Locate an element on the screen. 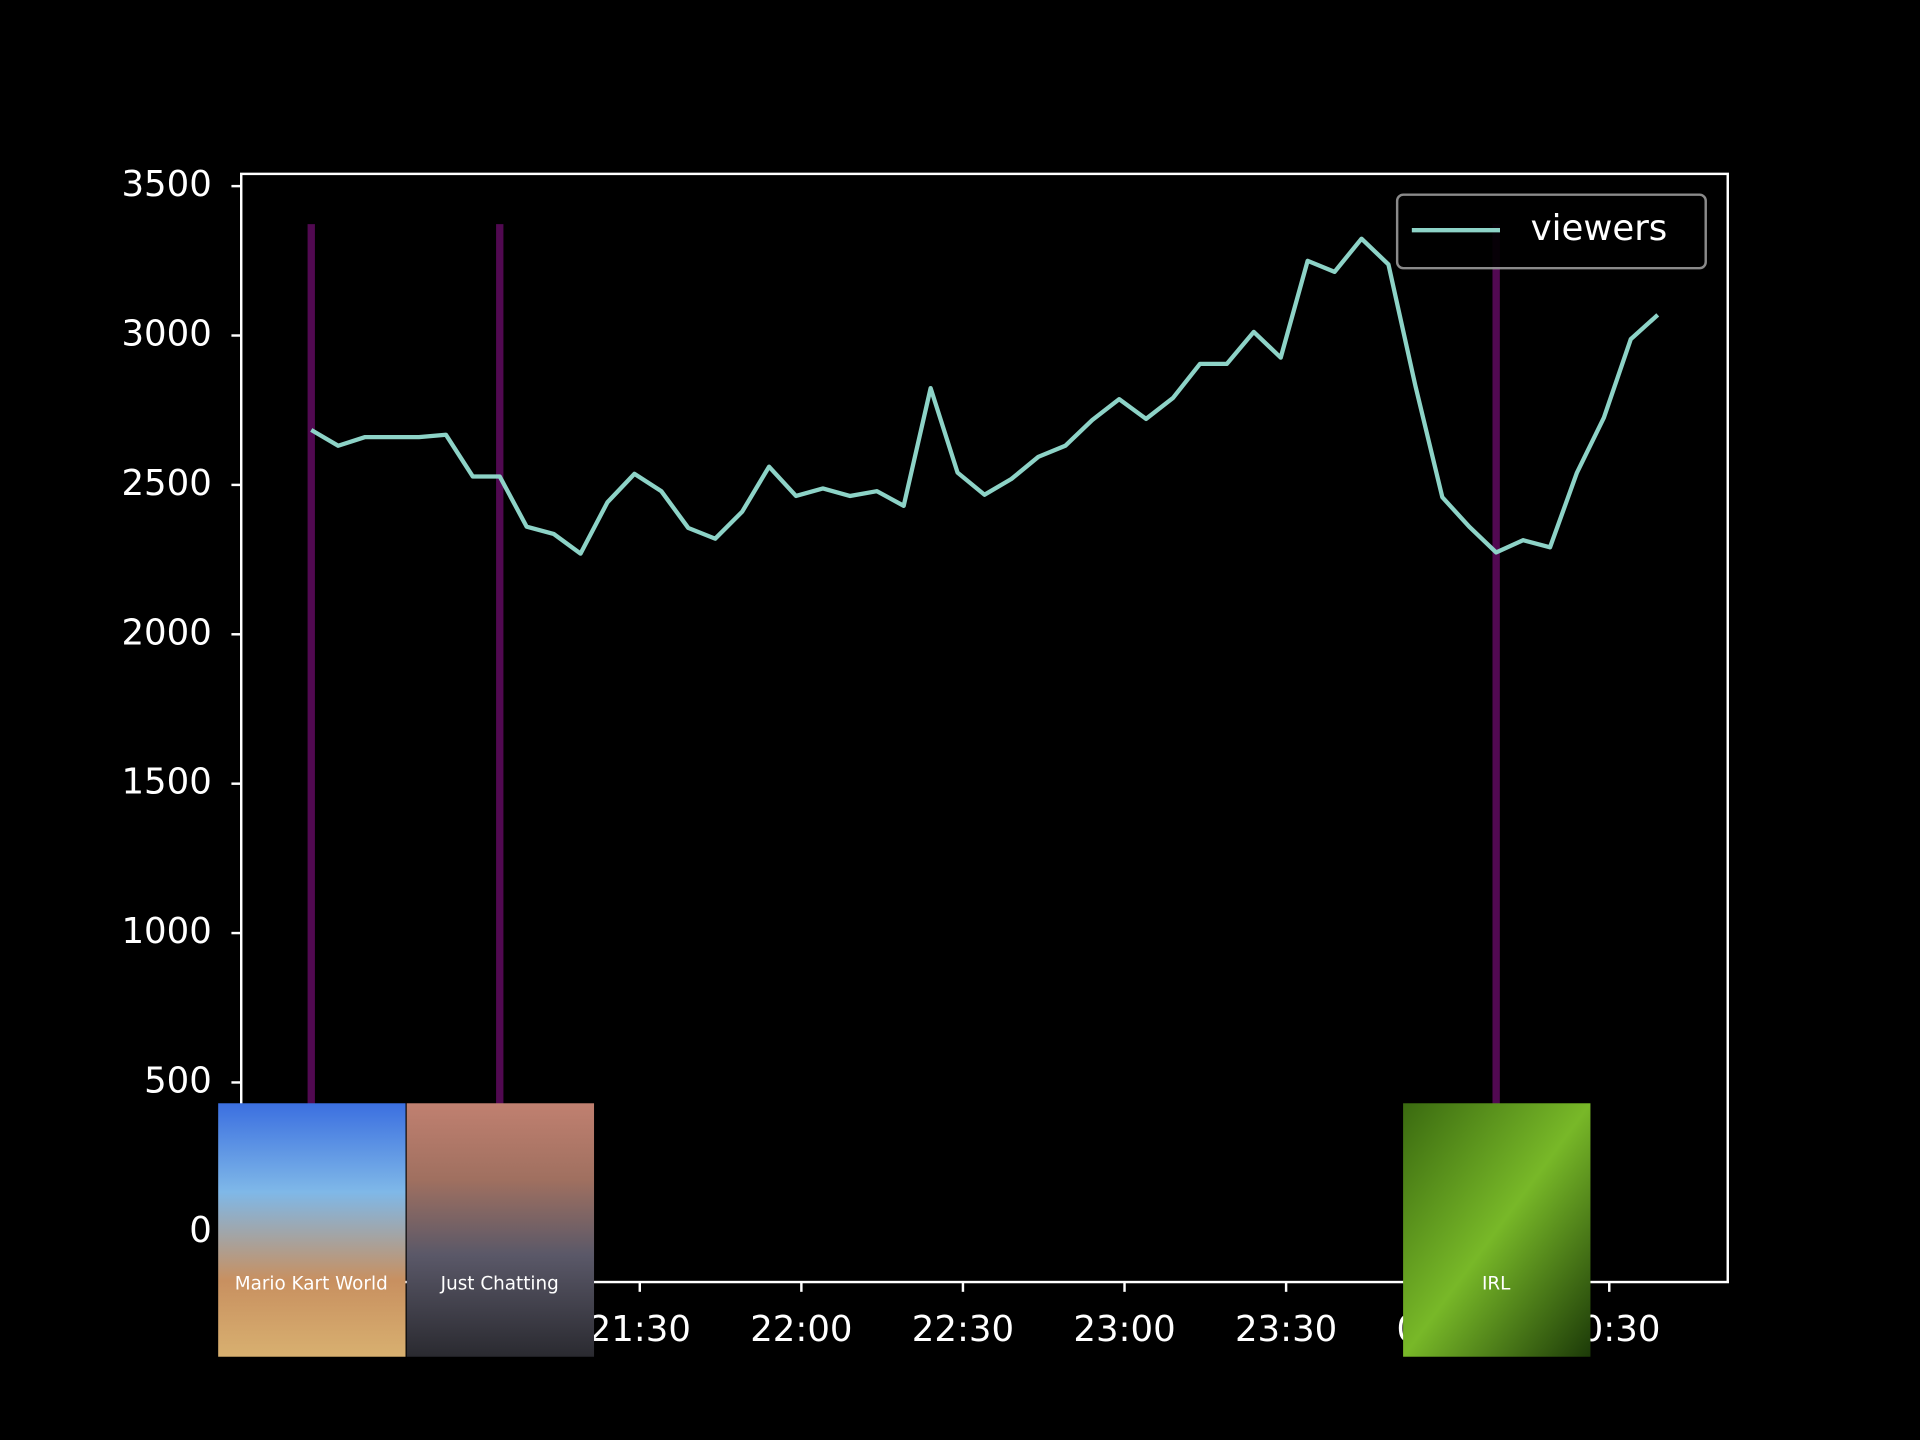 This screenshot has height=1440, width=1920. y-tick-label: 0 is located at coordinates (200, 1230).